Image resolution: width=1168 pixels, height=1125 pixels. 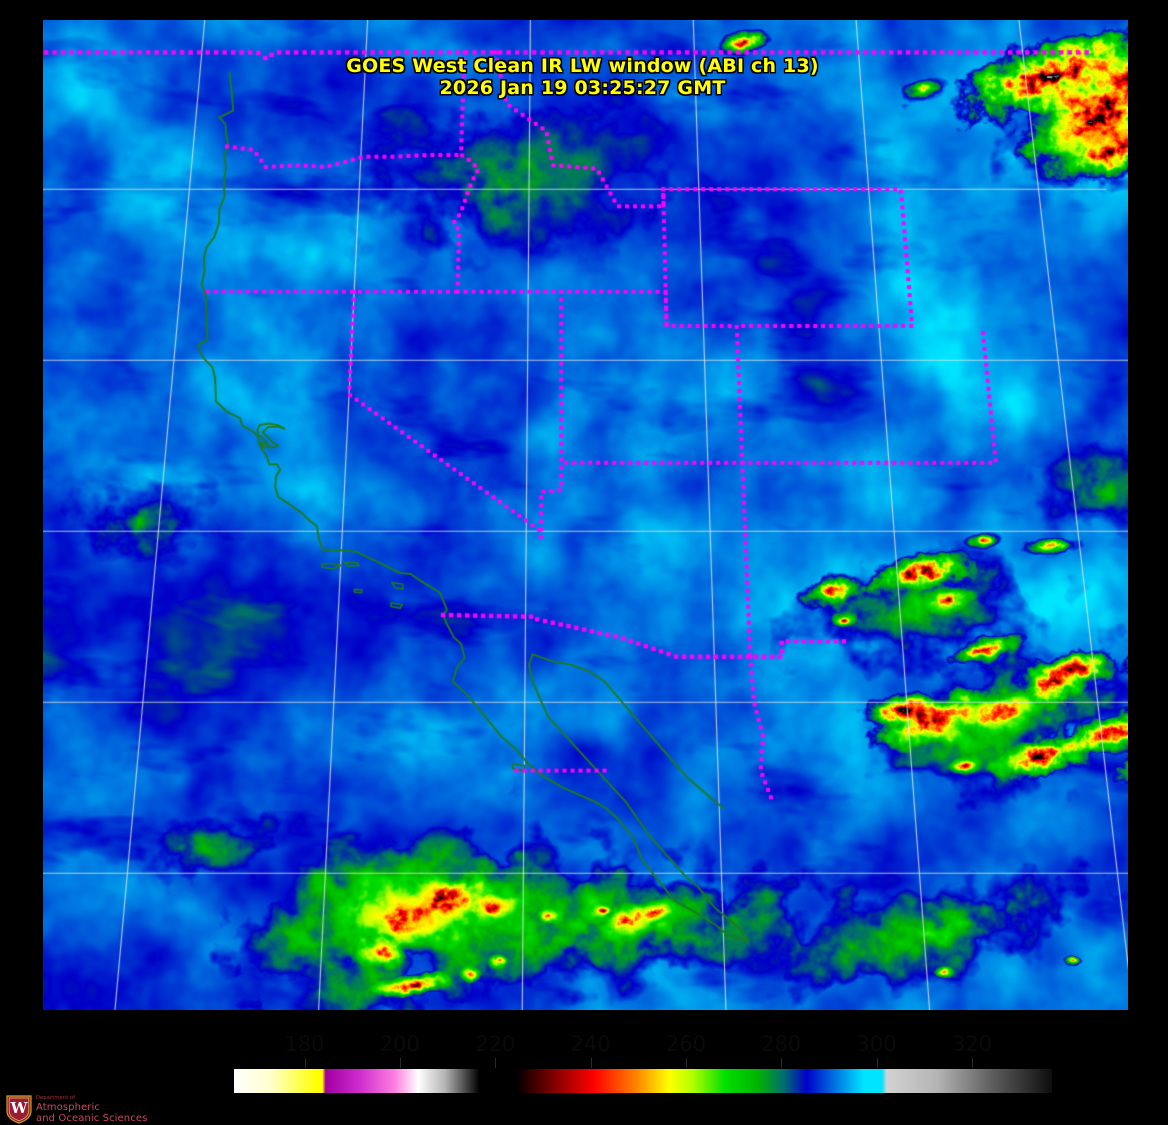 What do you see at coordinates (781, 1044) in the screenshot?
I see `colorbar-tick-280: 280` at bounding box center [781, 1044].